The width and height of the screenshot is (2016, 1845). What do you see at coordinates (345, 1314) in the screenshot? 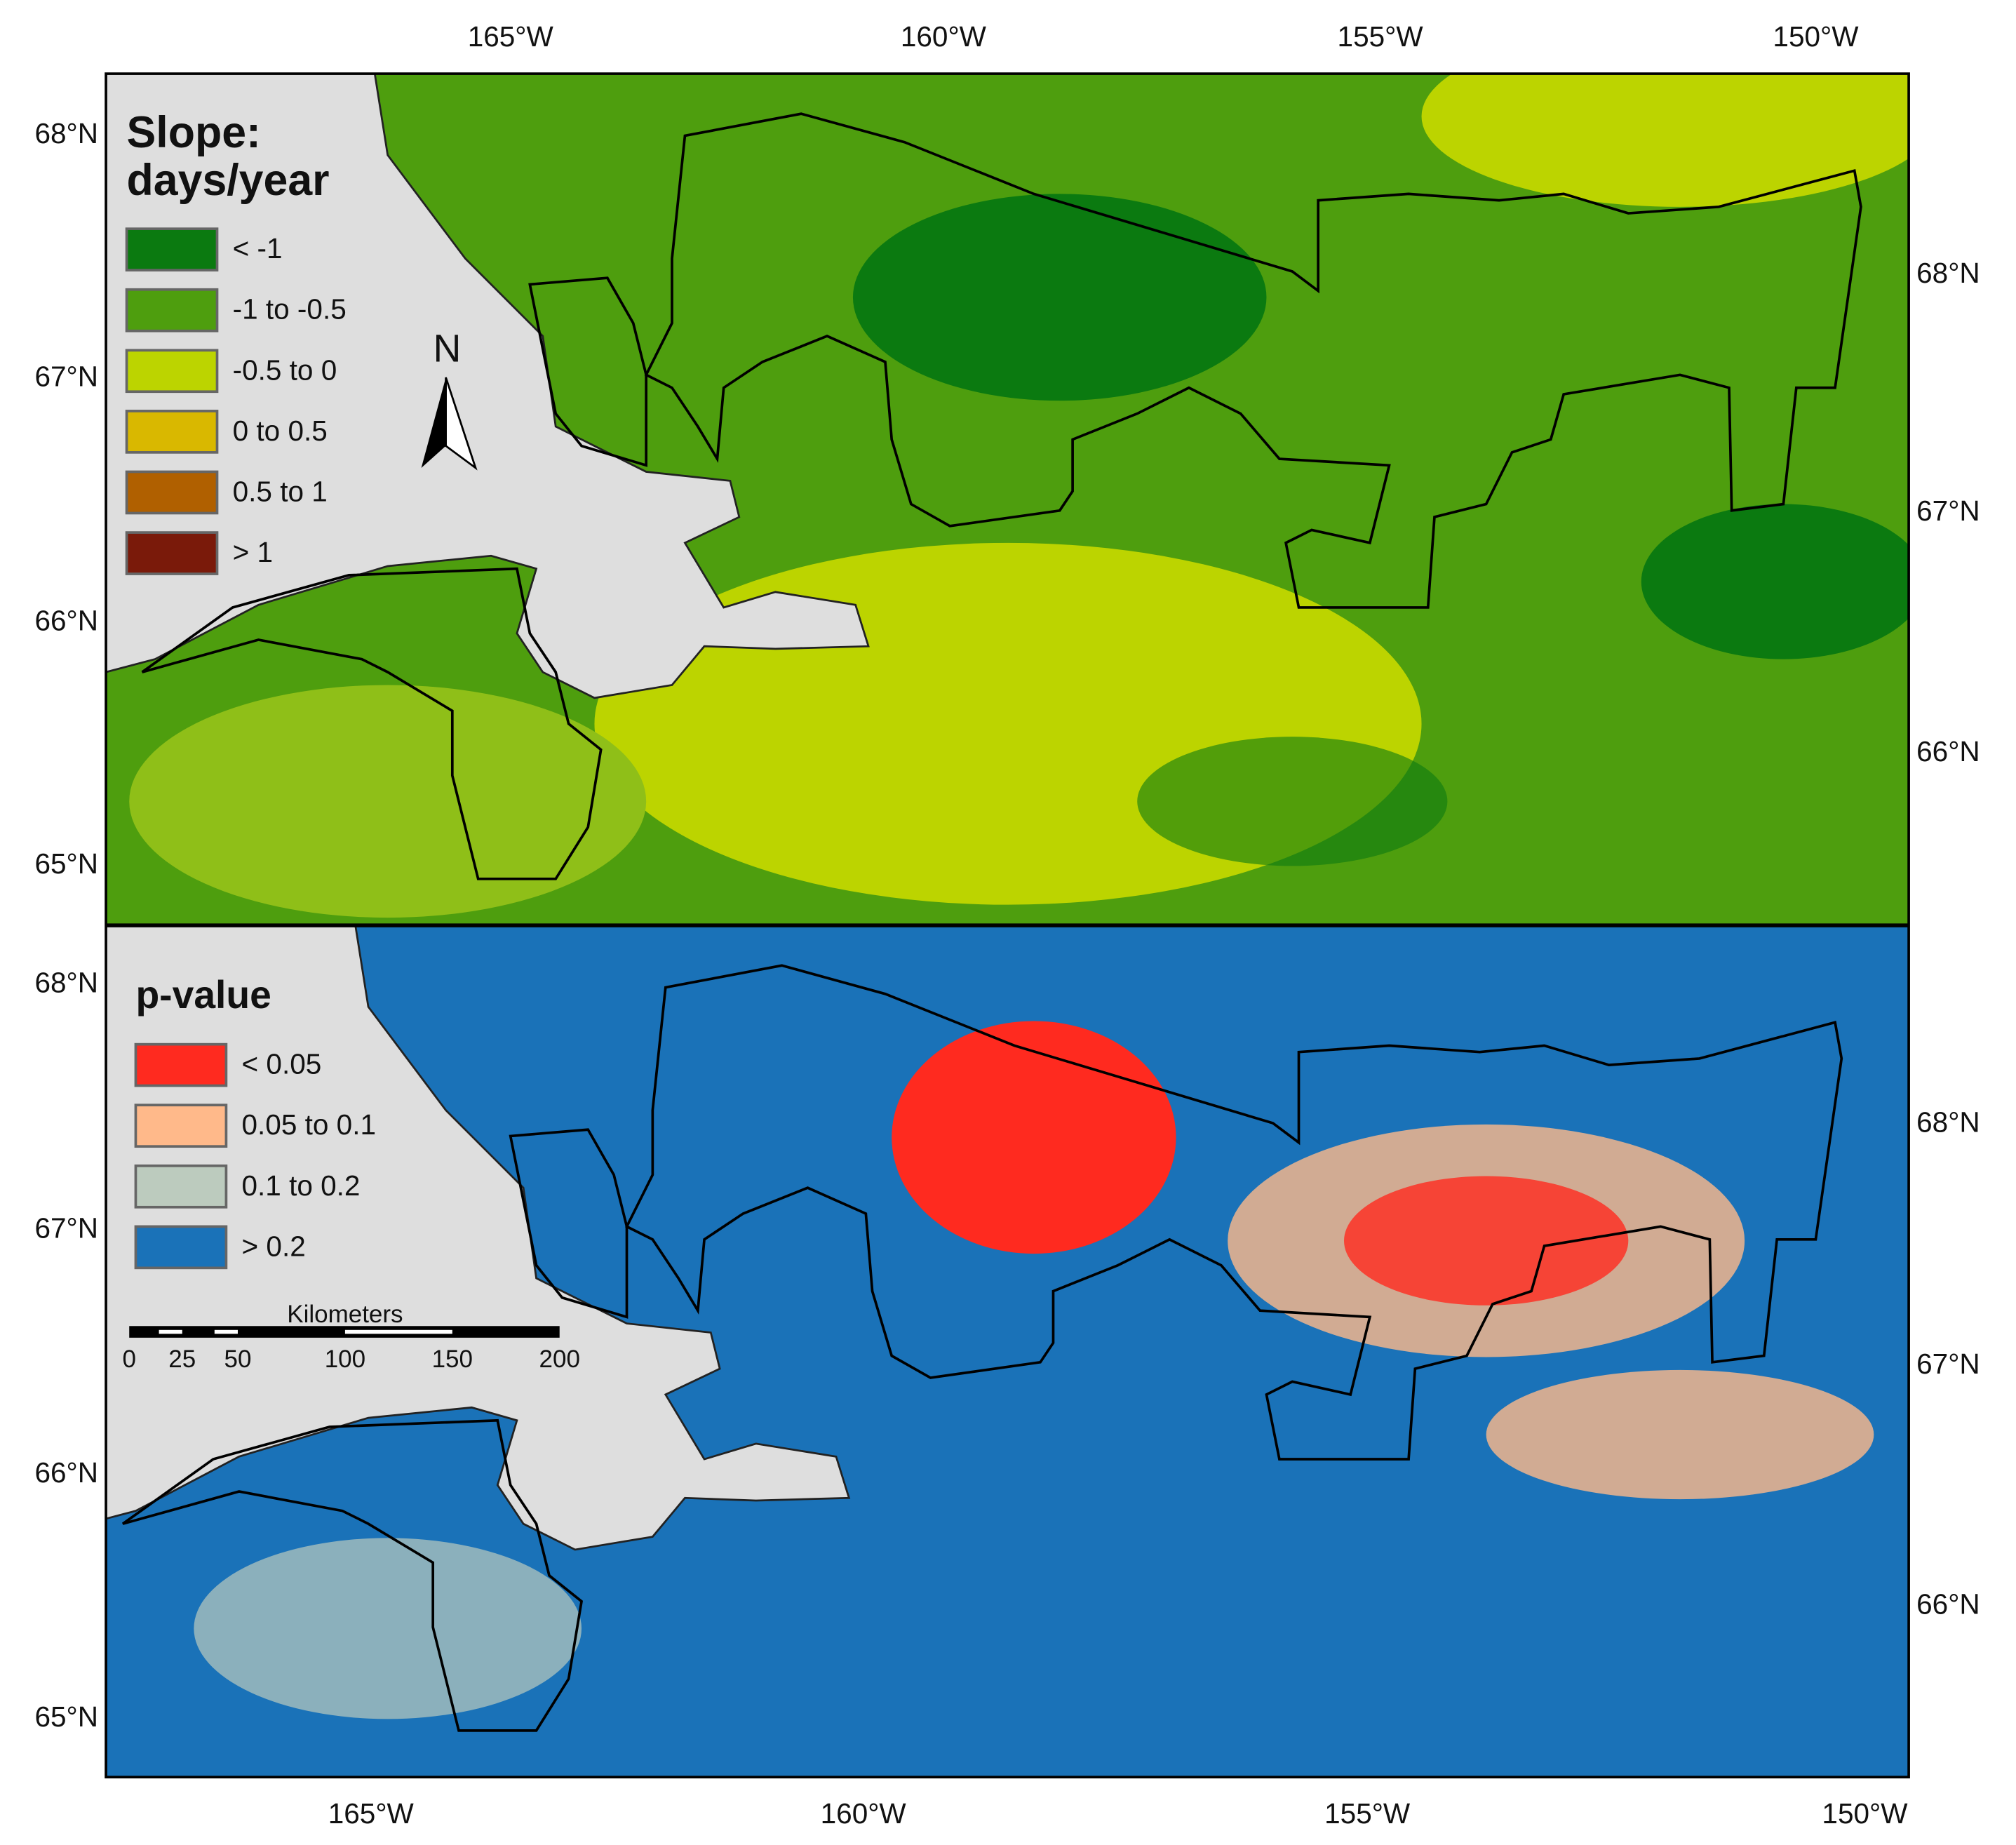
I see `scale-title: Kilometers` at bounding box center [345, 1314].